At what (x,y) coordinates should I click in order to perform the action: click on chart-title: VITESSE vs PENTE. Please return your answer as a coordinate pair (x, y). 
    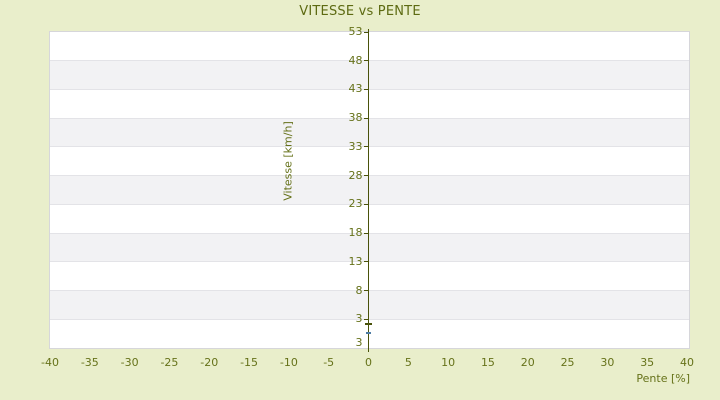
    Looking at the image, I should click on (360, 11).